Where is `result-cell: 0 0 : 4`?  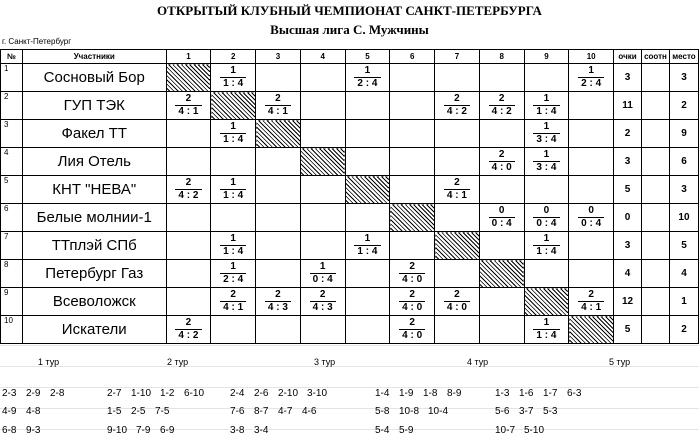 result-cell: 0 0 : 4 is located at coordinates (501, 217).